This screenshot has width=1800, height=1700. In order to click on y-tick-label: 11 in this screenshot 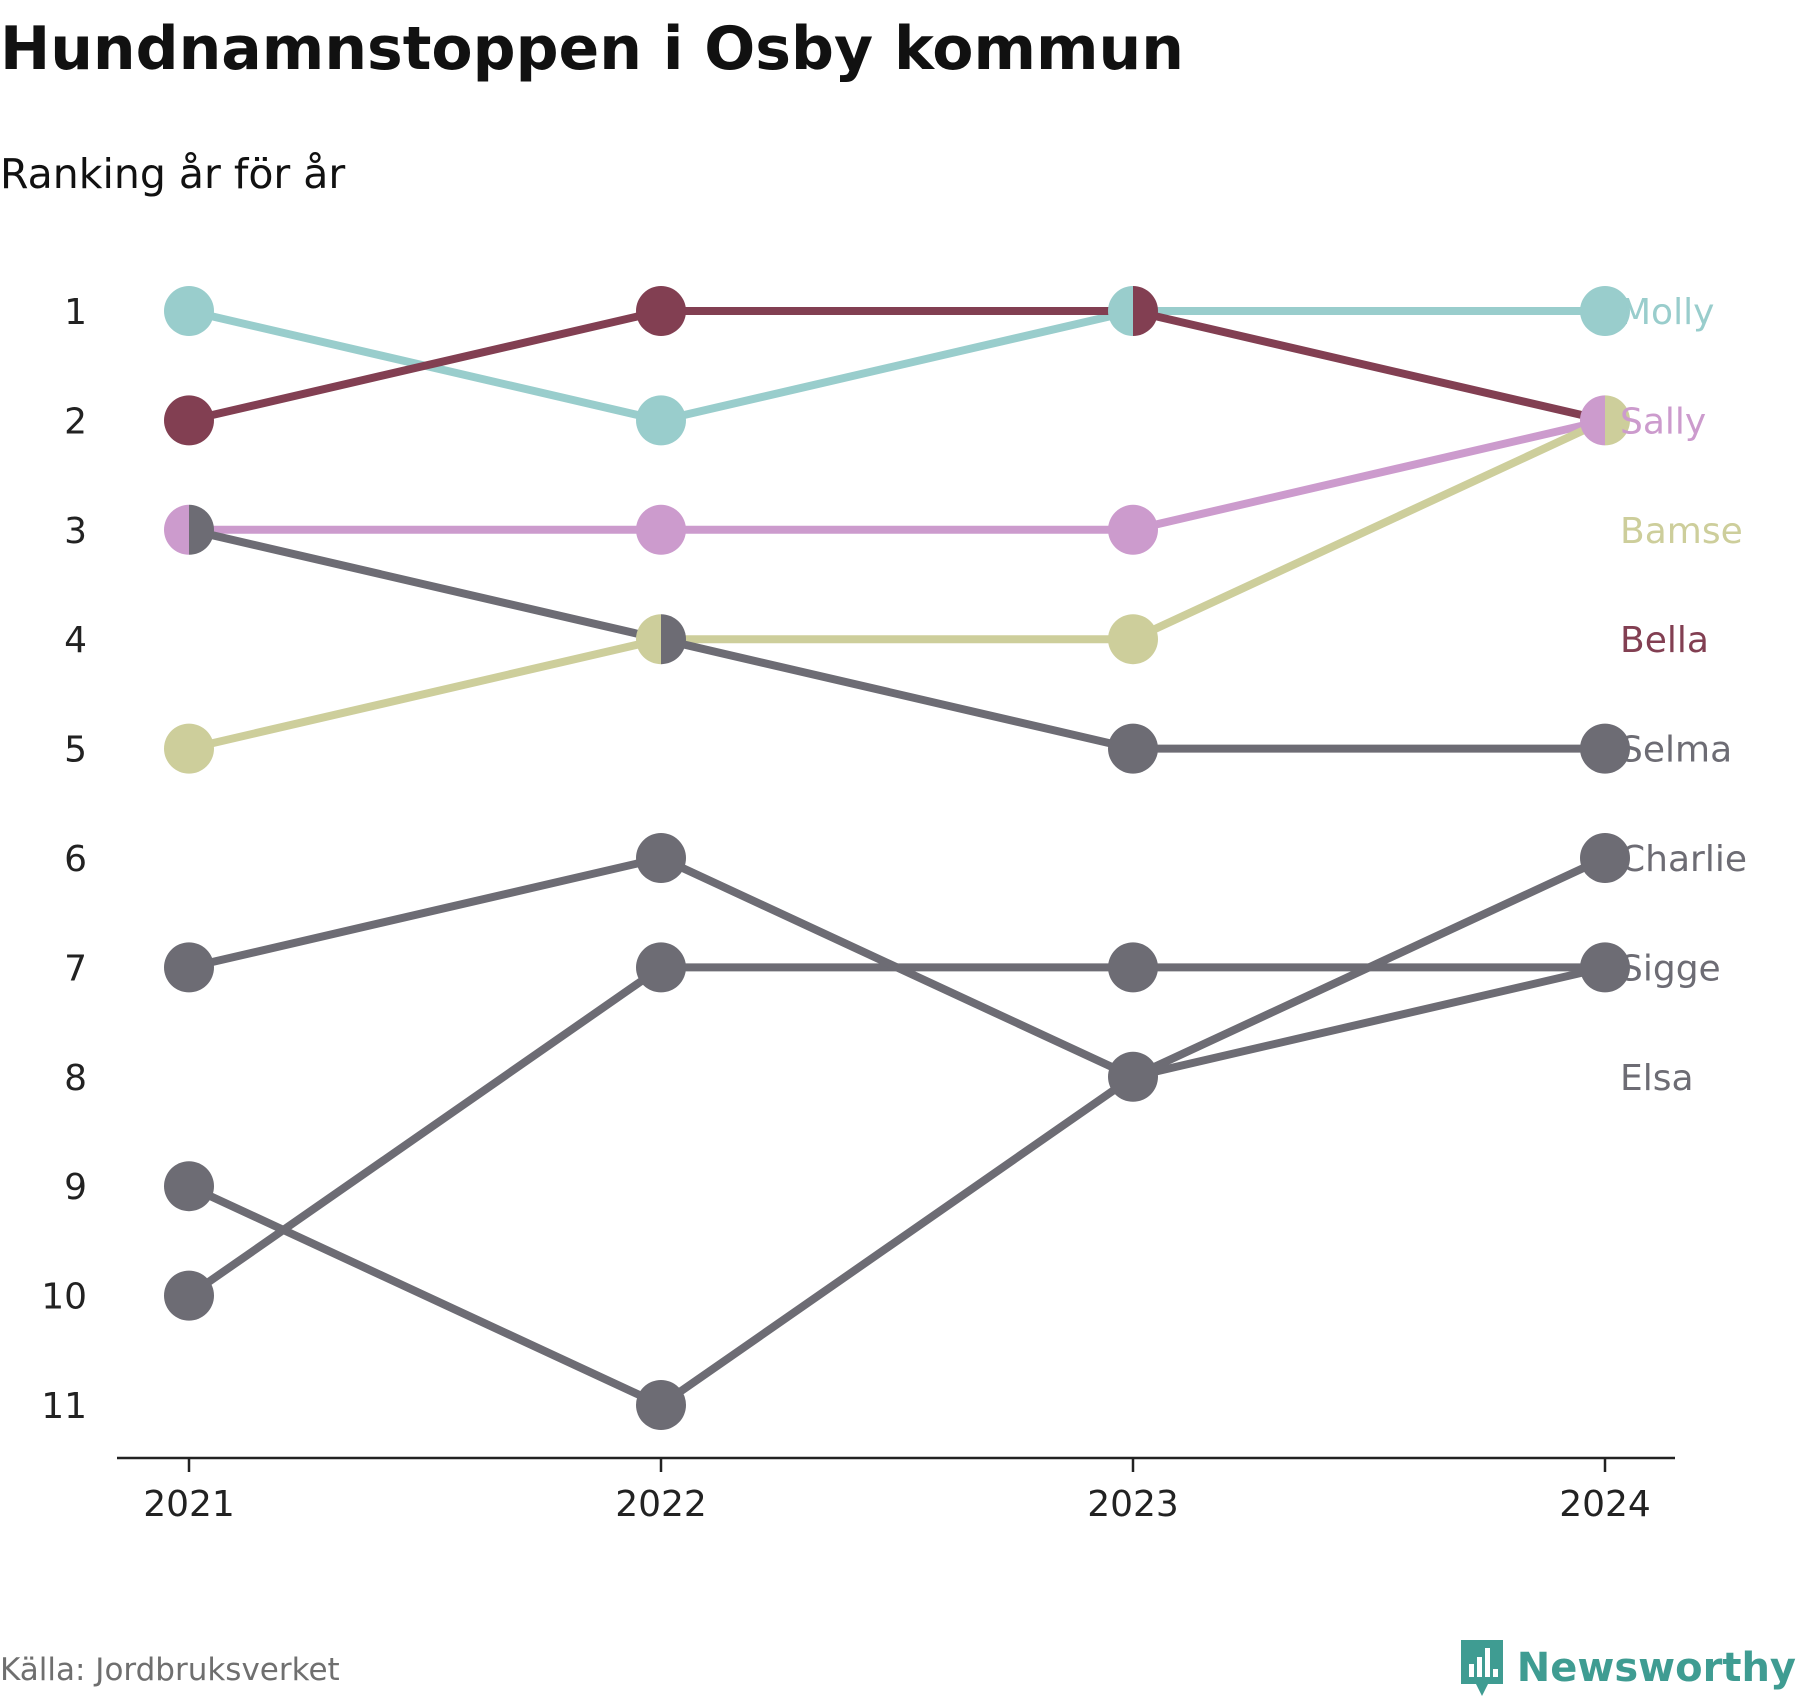, I will do `click(64, 1406)`.